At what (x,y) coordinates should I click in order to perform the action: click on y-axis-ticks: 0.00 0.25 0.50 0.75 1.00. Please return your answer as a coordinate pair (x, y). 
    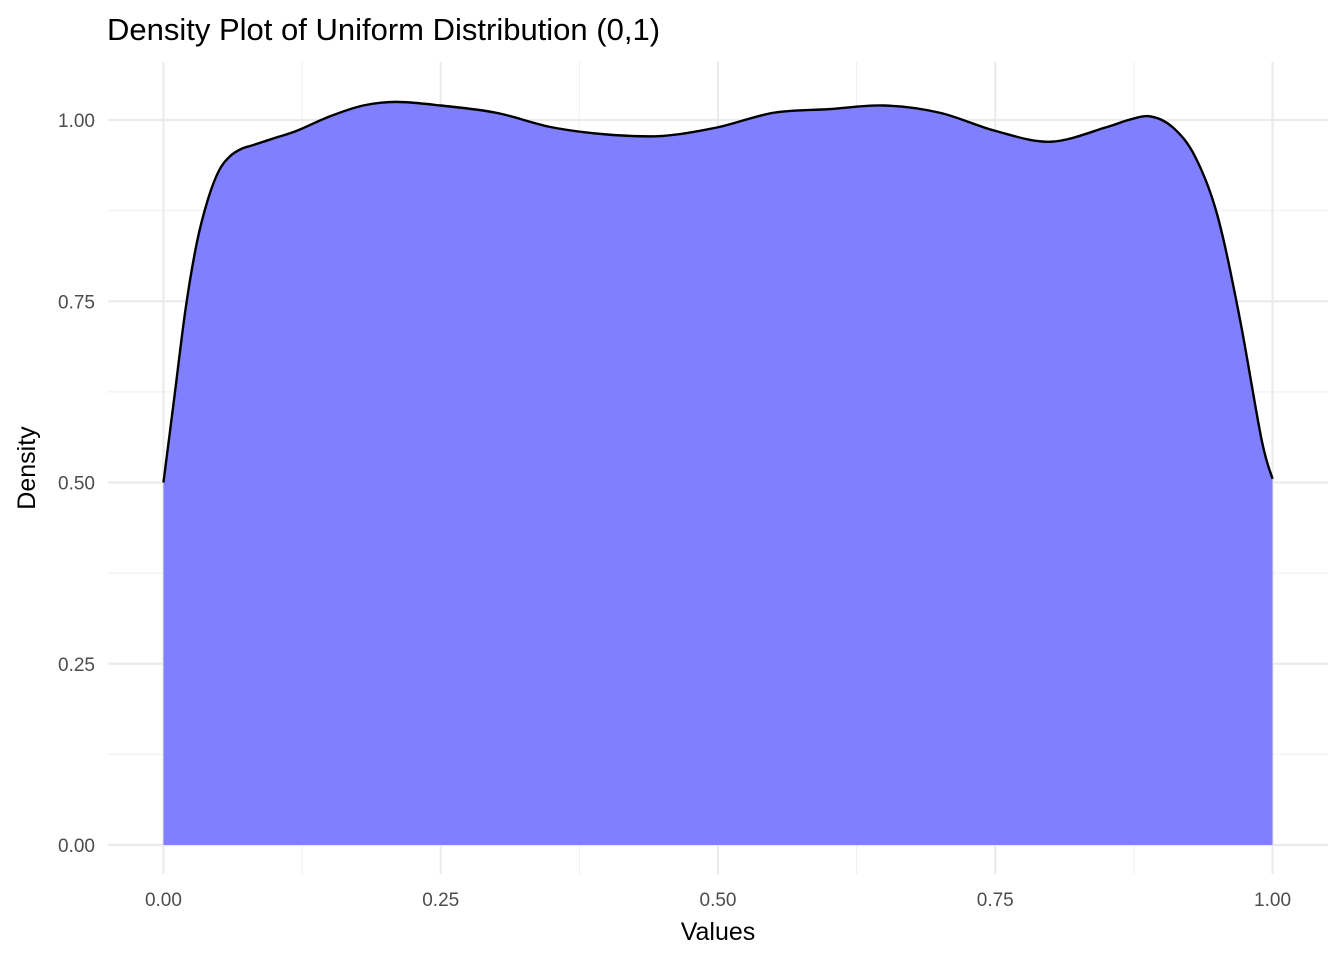
    Looking at the image, I should click on (76, 484).